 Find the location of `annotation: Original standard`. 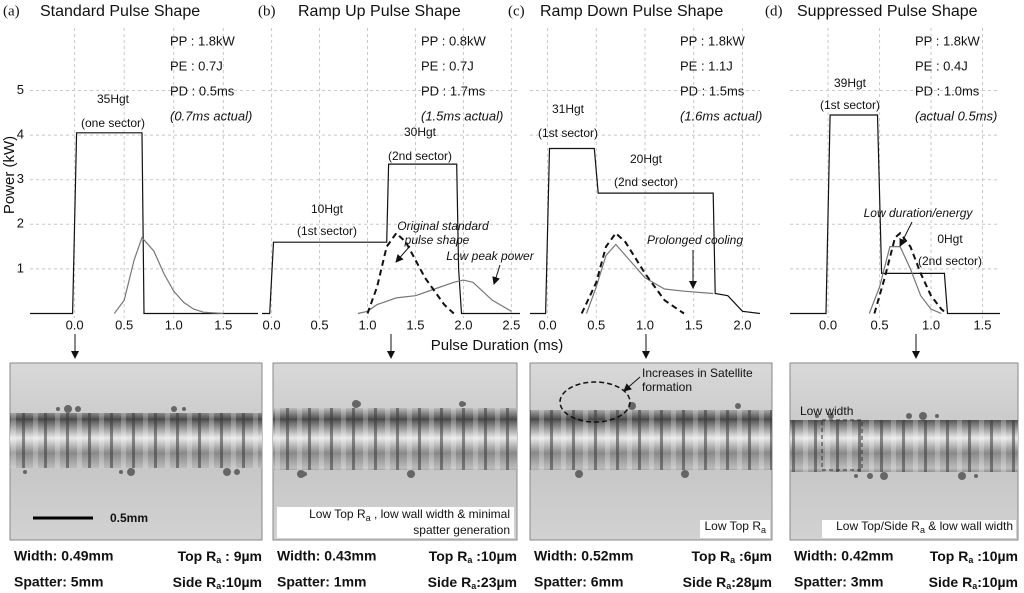

annotation: Original standard is located at coordinates (443, 226).